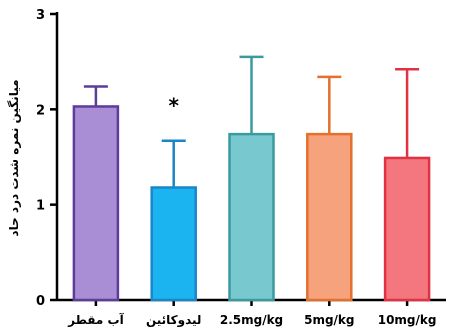 The height and width of the screenshot is (332, 450). Describe the element at coordinates (40, 15) in the screenshot. I see `y-tick-label: 3` at that location.